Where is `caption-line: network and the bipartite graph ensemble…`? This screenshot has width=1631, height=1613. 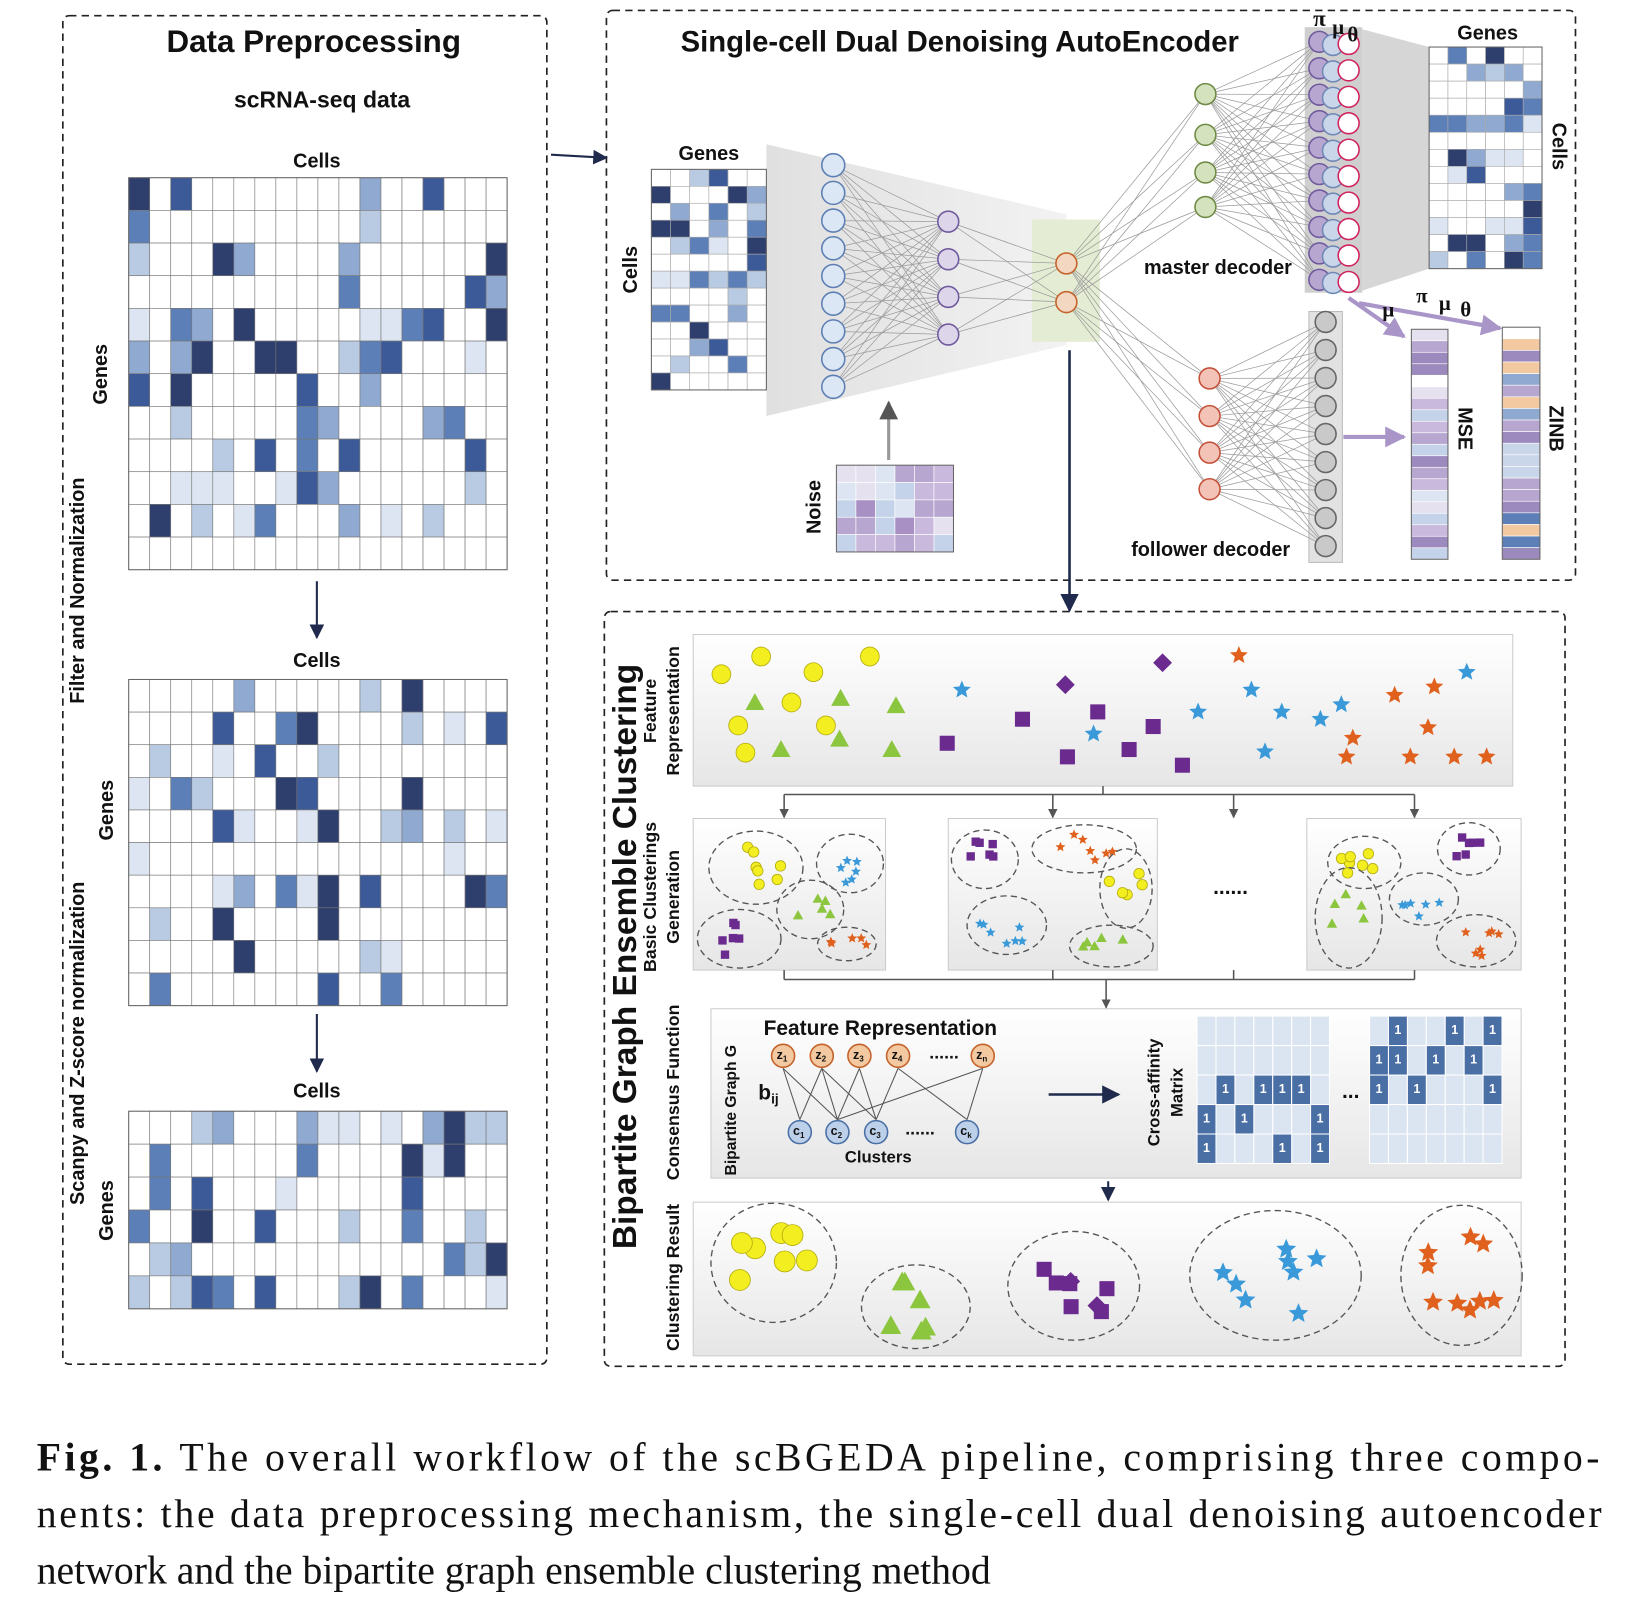
caption-line: network and the bipartite graph ensemble… is located at coordinates (514, 1570).